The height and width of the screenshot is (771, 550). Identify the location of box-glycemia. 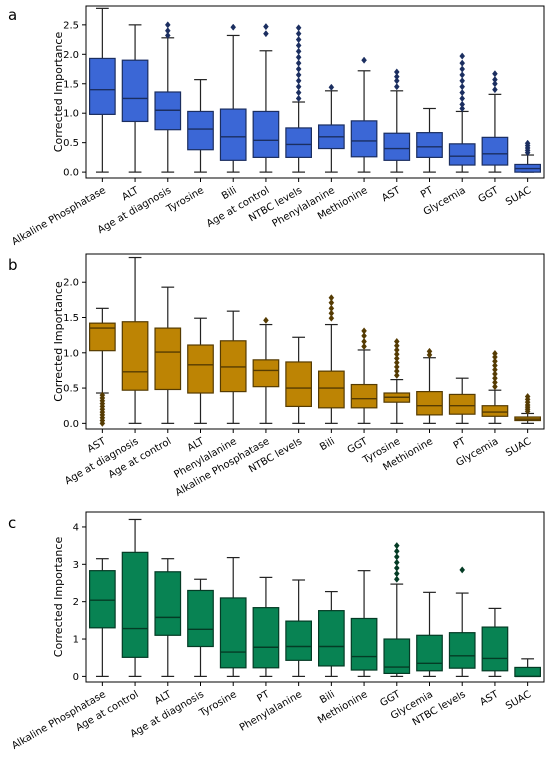
(495, 386).